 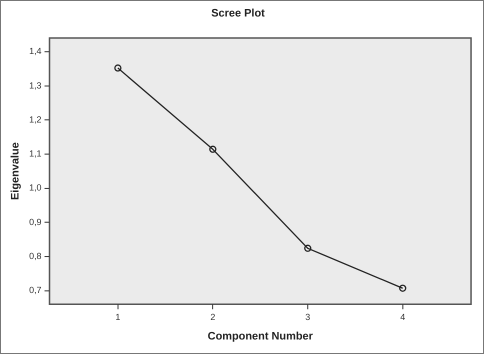 I want to click on x-axis-title: Component Number, so click(x=261, y=336).